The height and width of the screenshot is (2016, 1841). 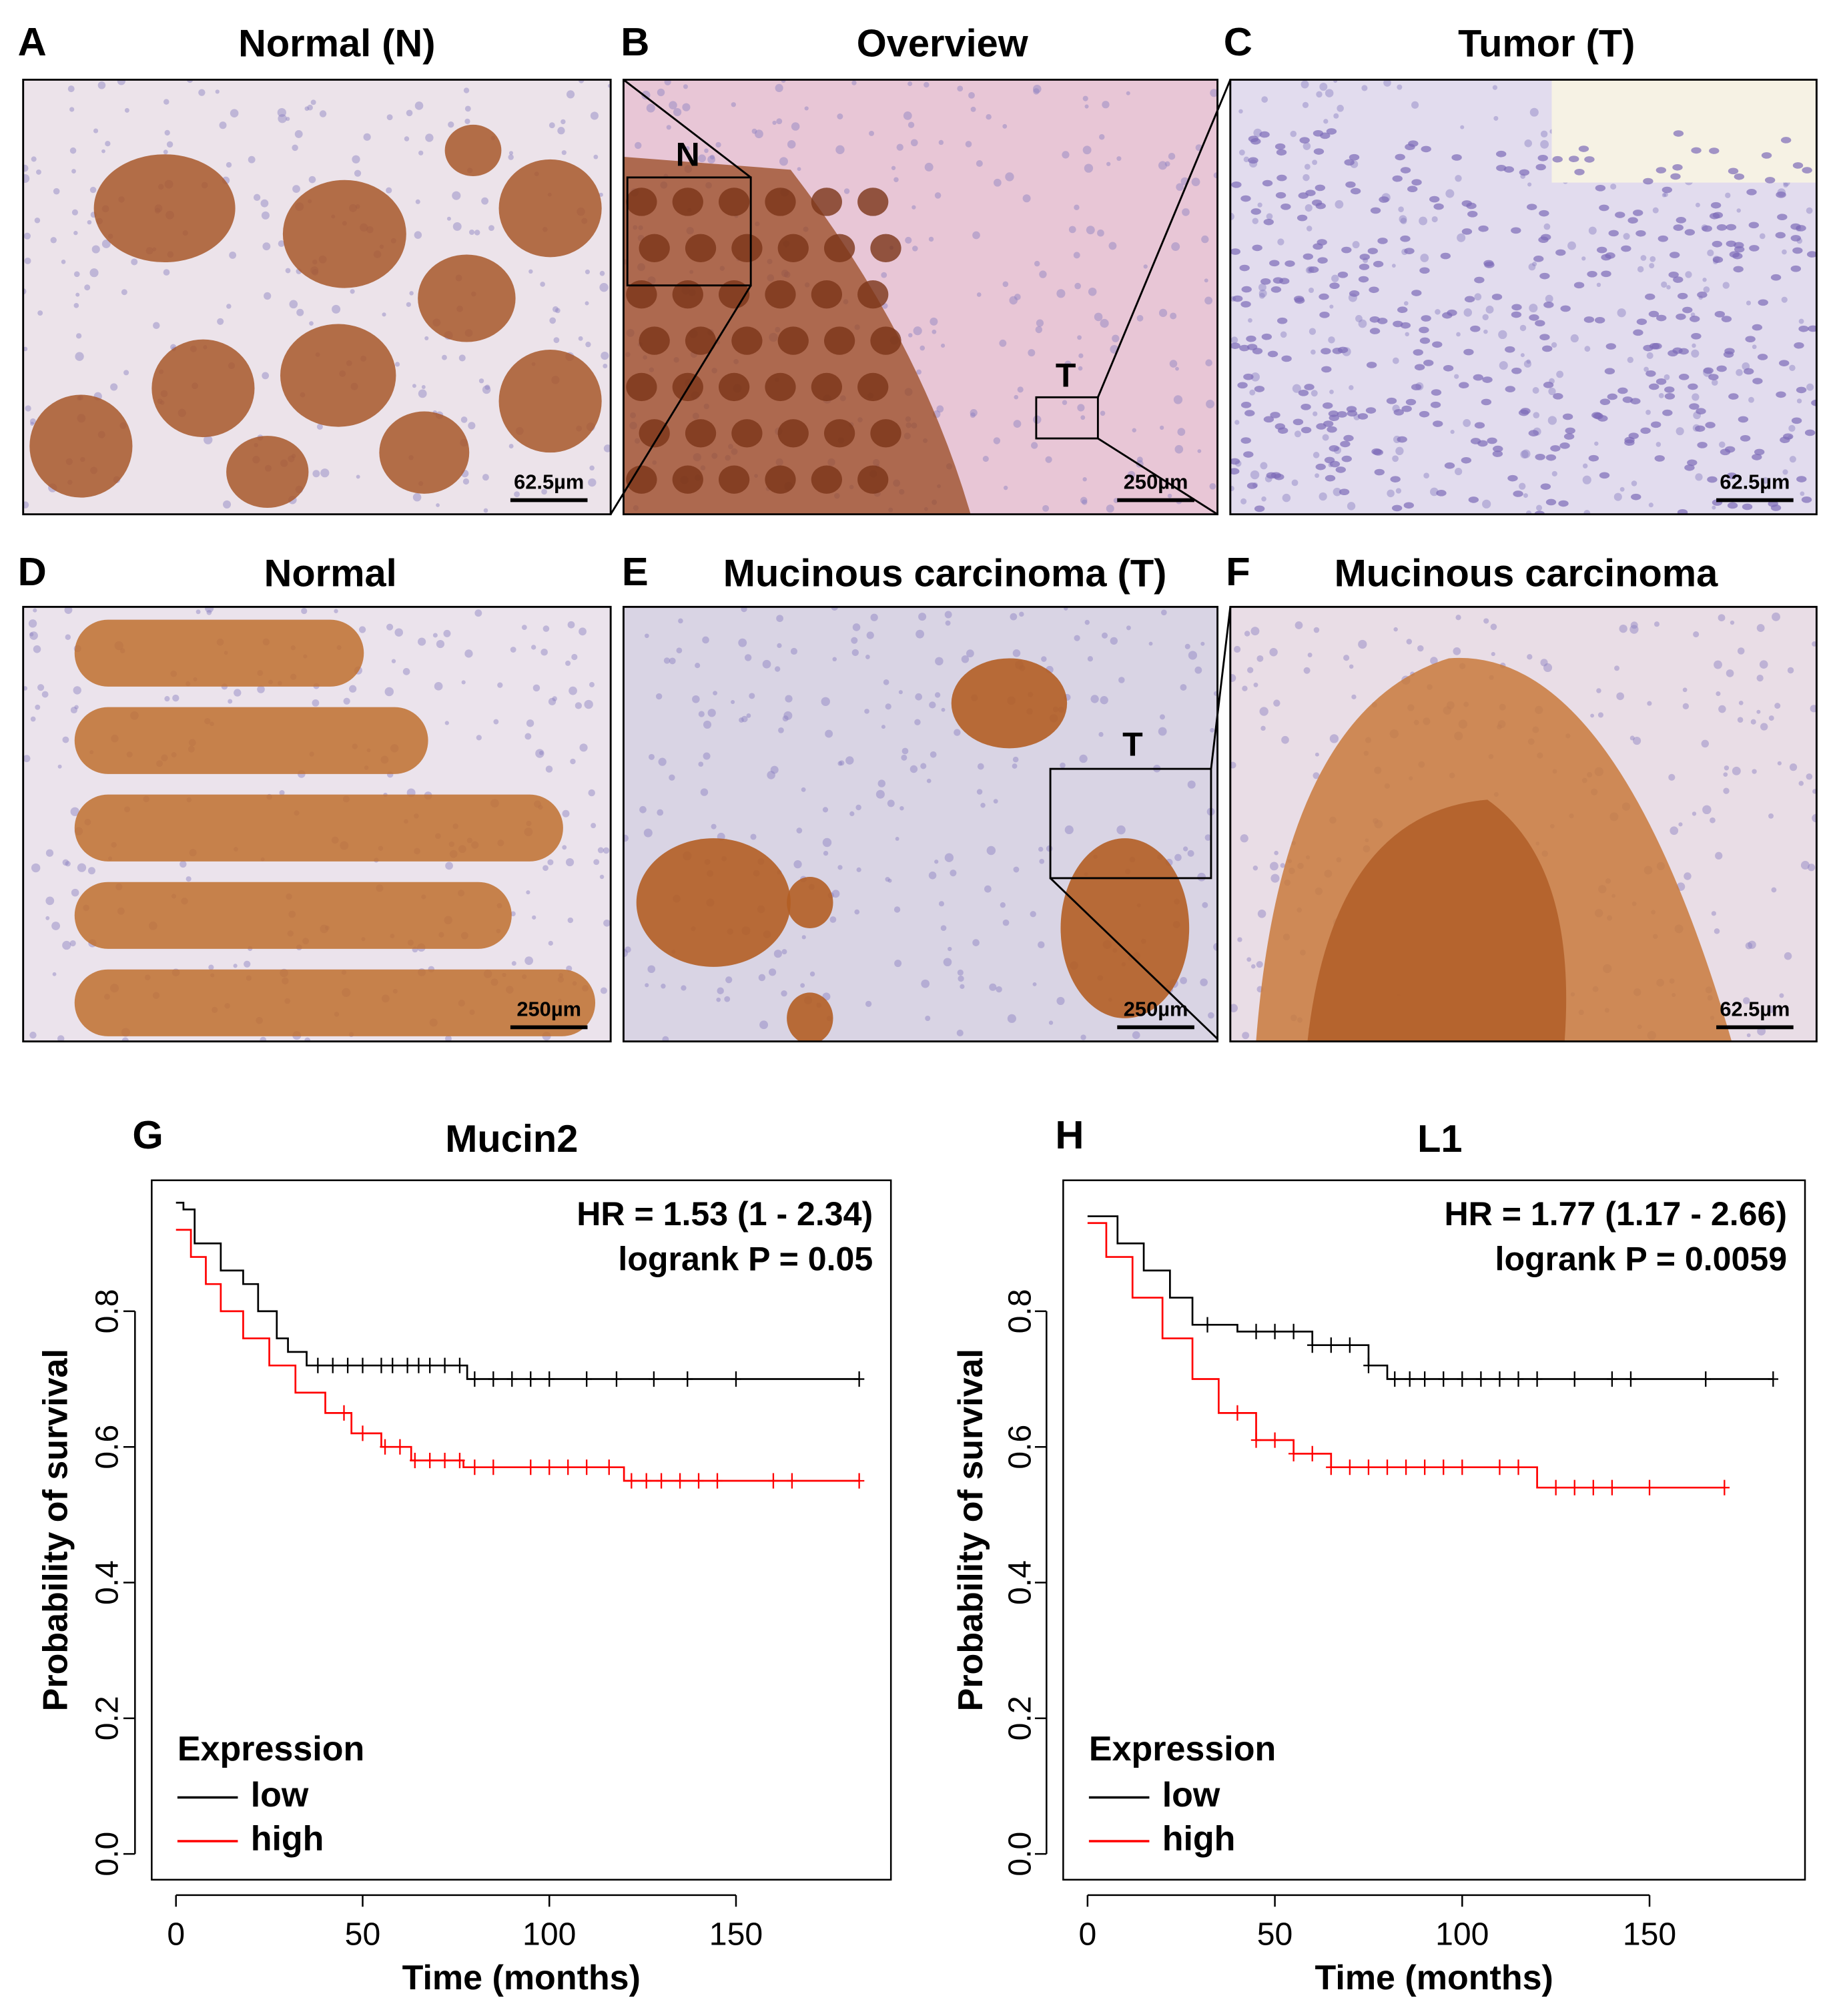 I want to click on panel-title: Tumor (T), so click(x=1546, y=44).